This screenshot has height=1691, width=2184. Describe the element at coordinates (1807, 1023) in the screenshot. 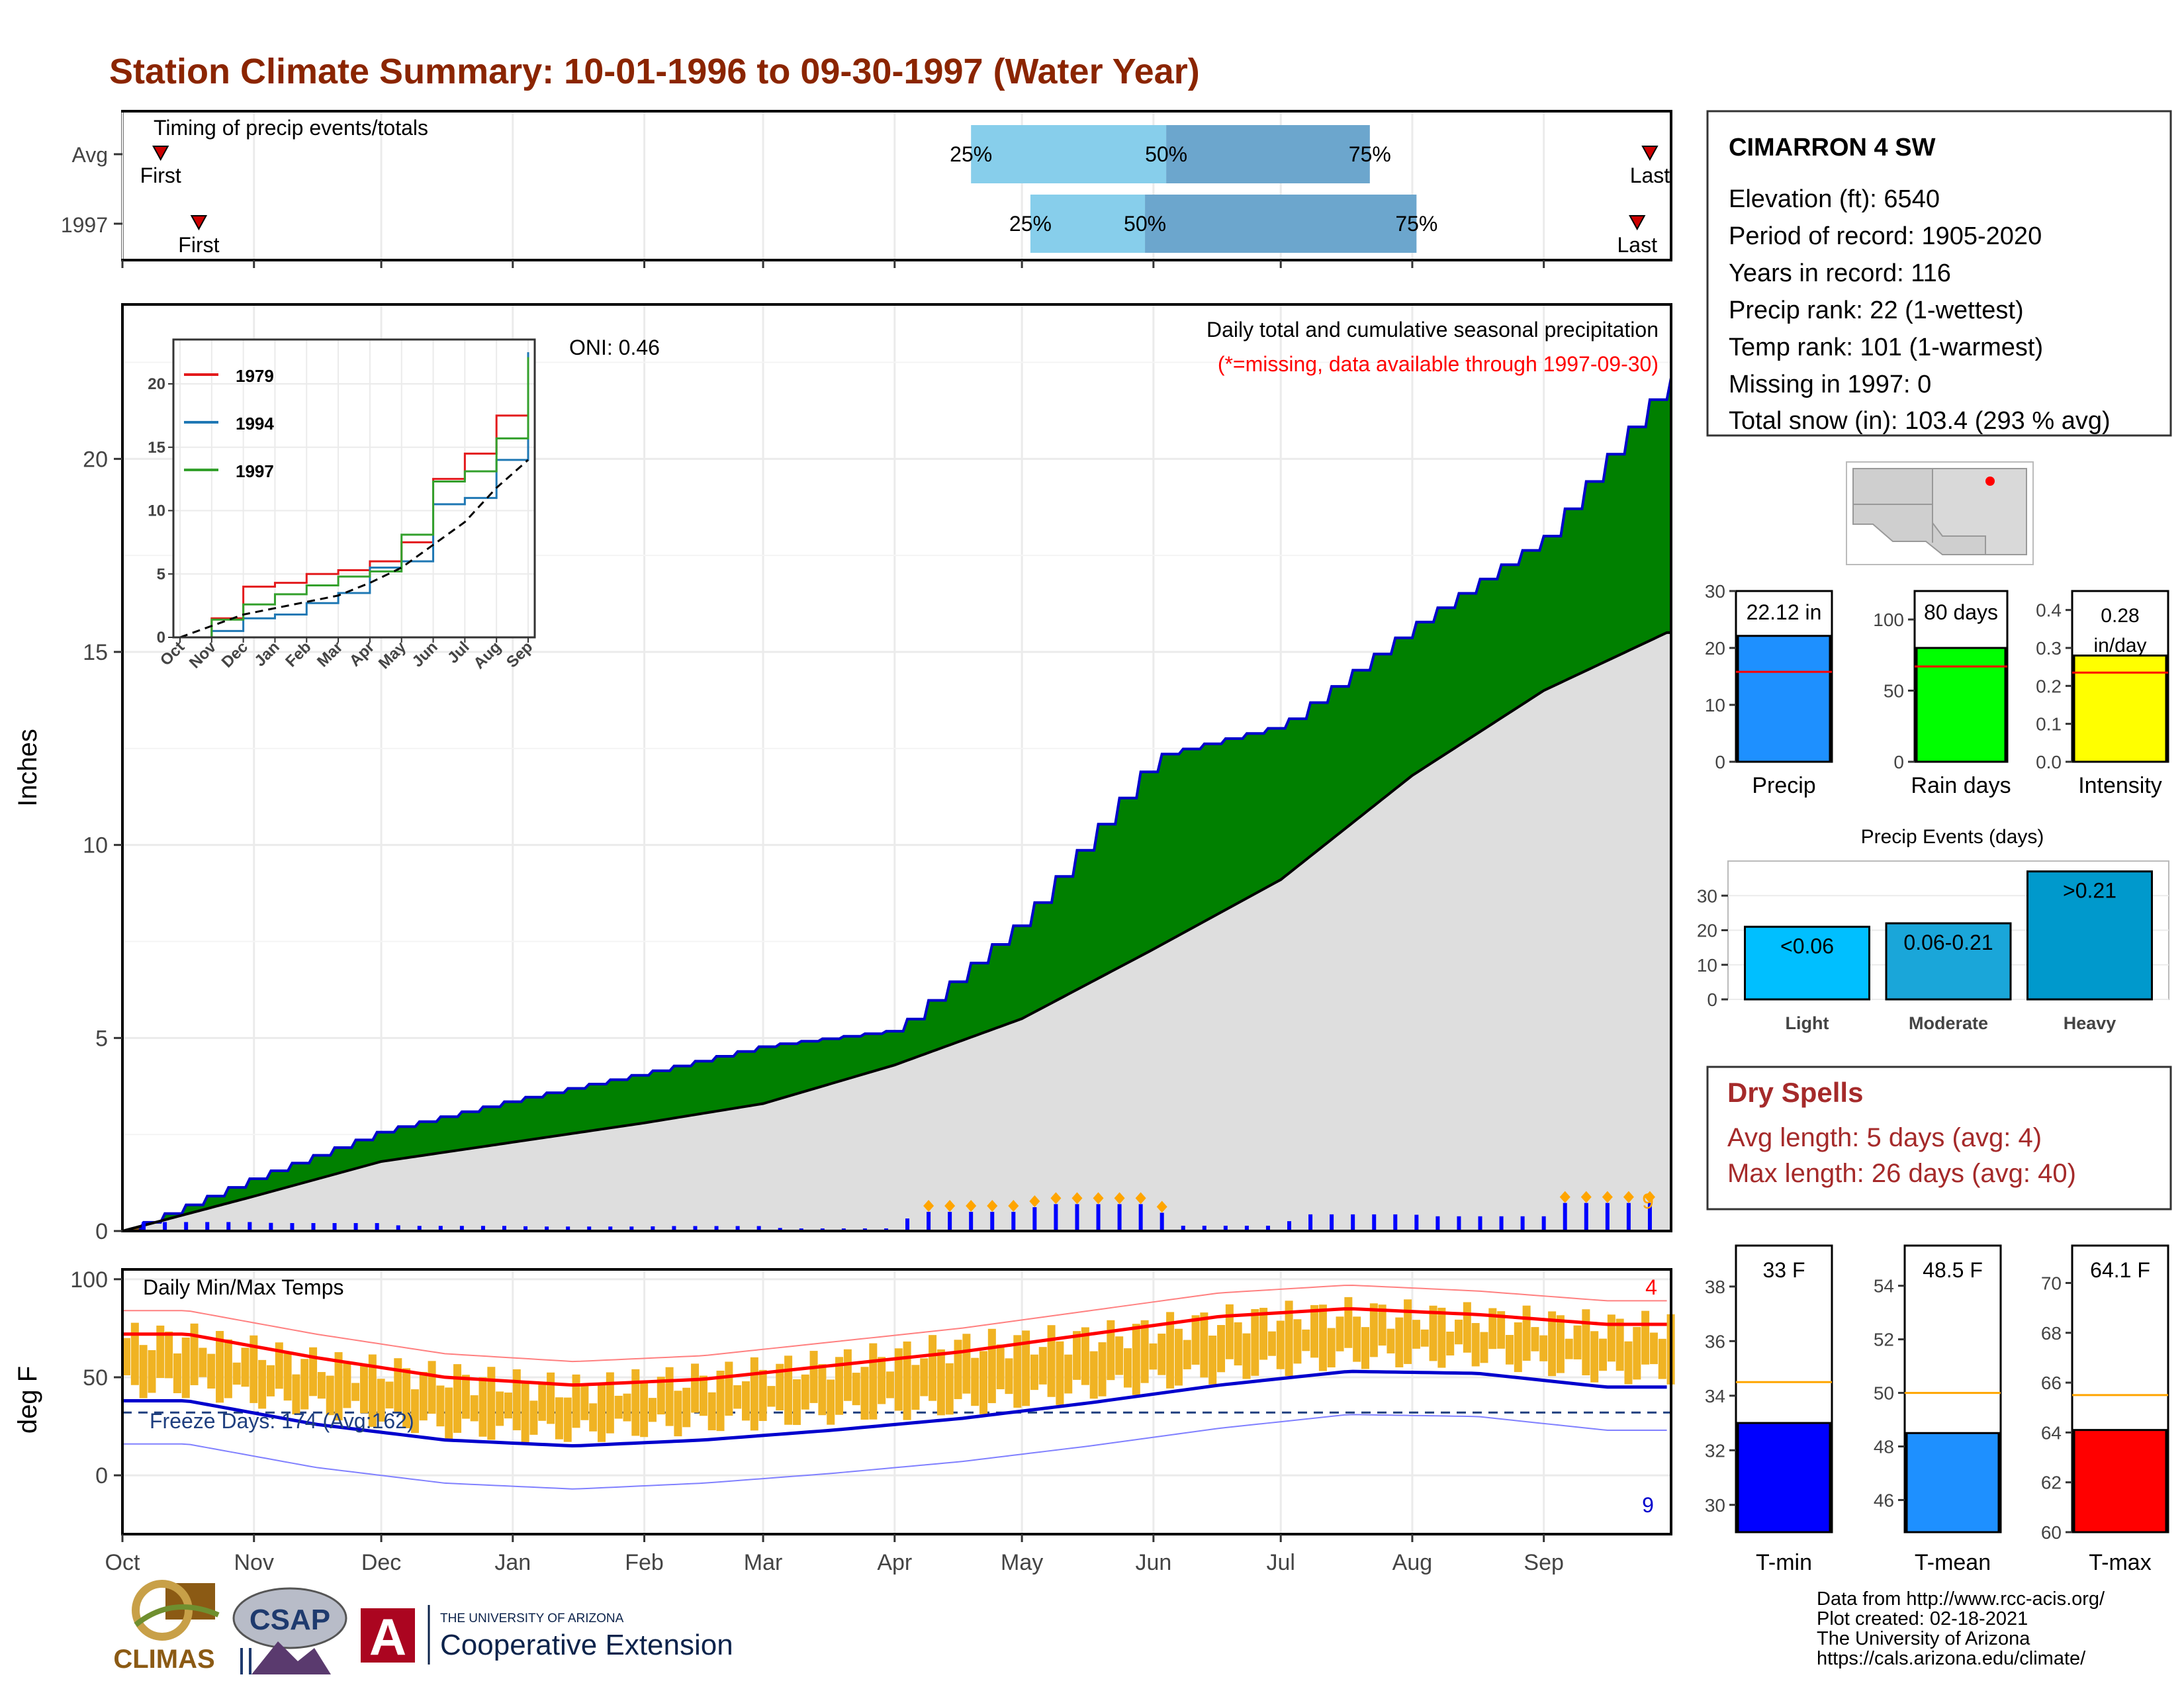

I see `events-category-label: Light` at that location.